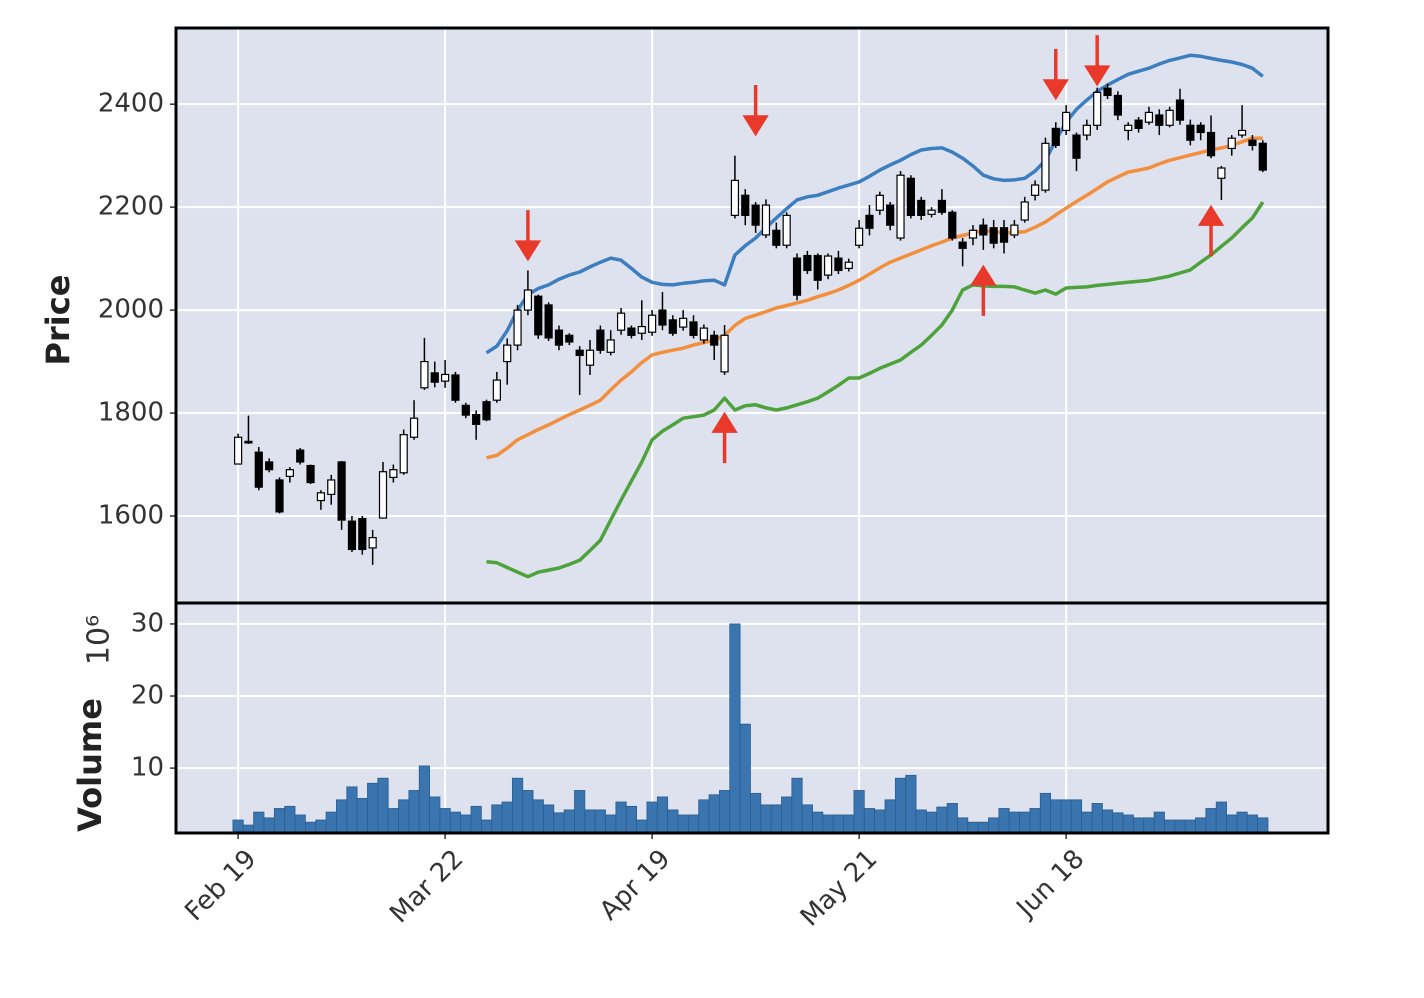 The image size is (1424, 998). Describe the element at coordinates (131, 104) in the screenshot. I see `y-tick-label: 2400` at that location.